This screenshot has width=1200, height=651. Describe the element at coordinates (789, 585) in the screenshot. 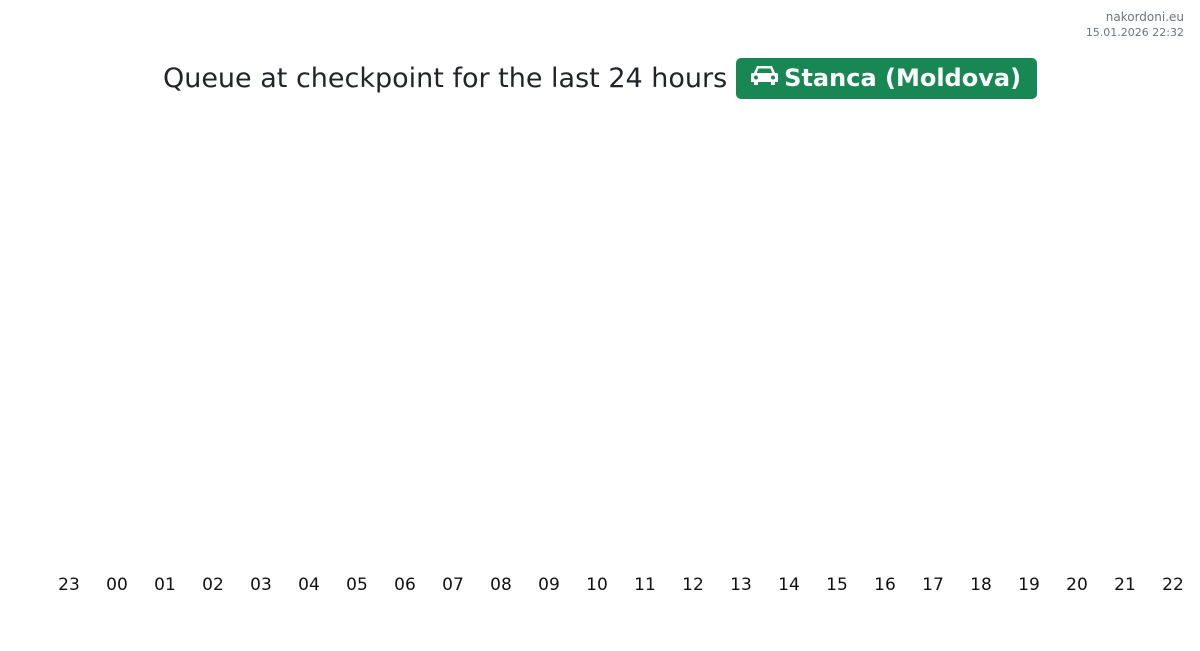

I see `x-tick-label: 14` at that location.